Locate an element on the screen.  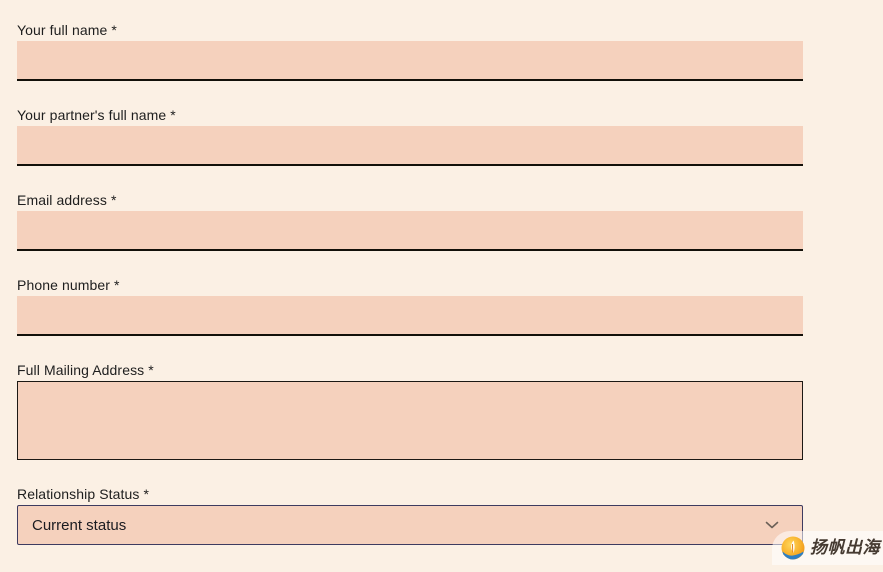
field-partner-full-name: Your partner's full name * is located at coordinates (410, 137).